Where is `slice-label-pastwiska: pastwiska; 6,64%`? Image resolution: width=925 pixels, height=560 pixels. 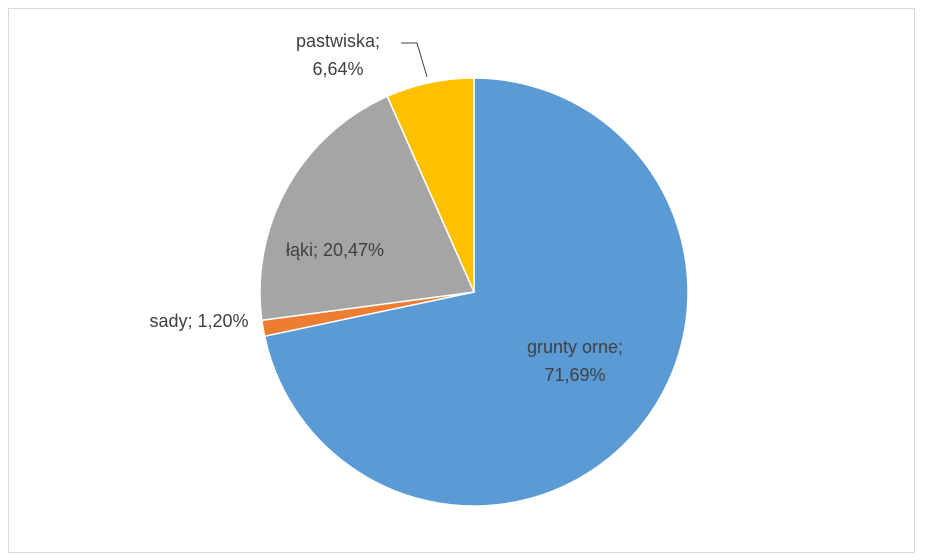 slice-label-pastwiska: pastwiska; 6,64% is located at coordinates (338, 55).